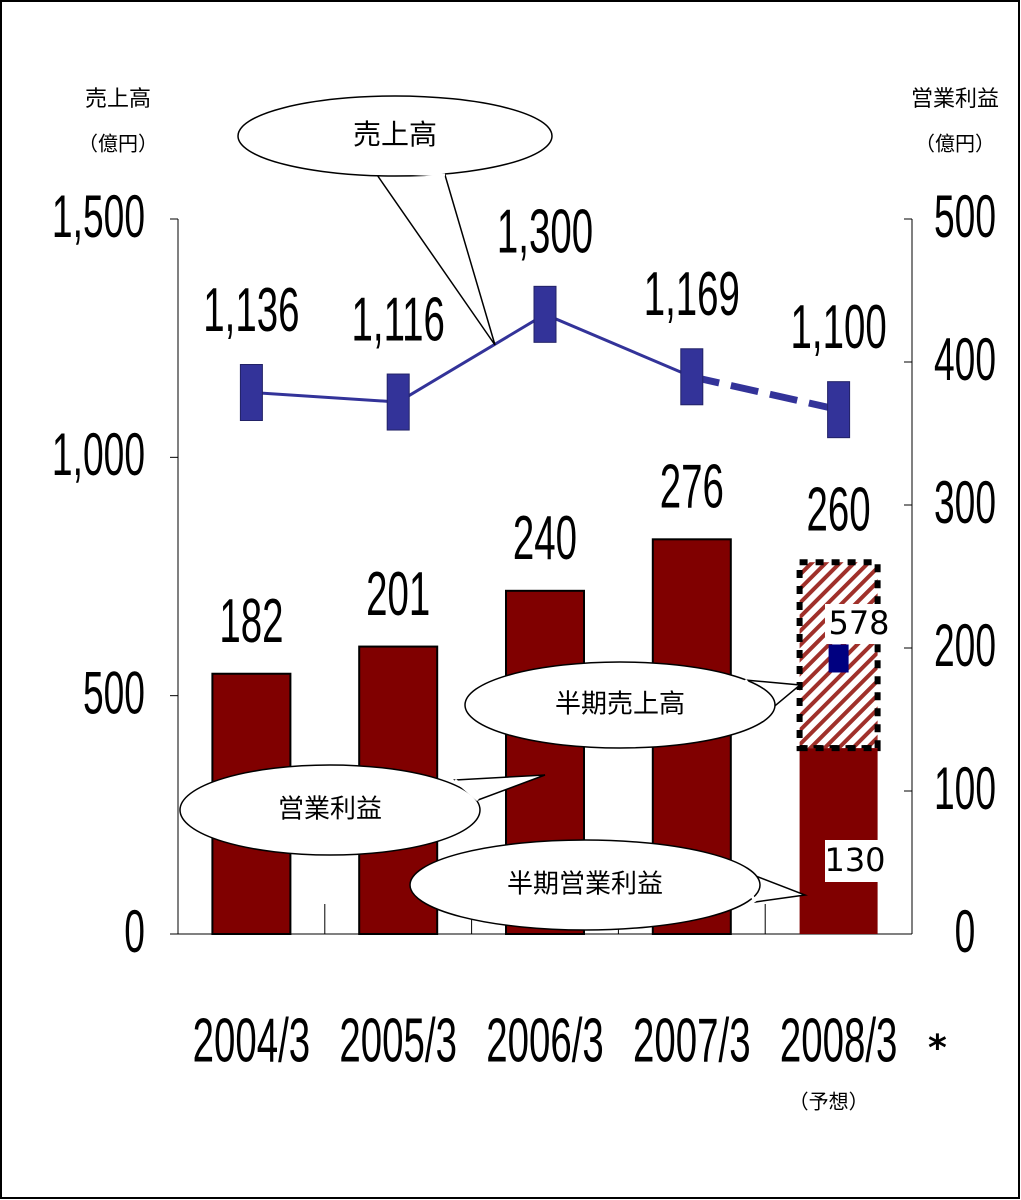 Image resolution: width=1021 pixels, height=1200 pixels. I want to click on callout-label: 営業利益, so click(330, 810).